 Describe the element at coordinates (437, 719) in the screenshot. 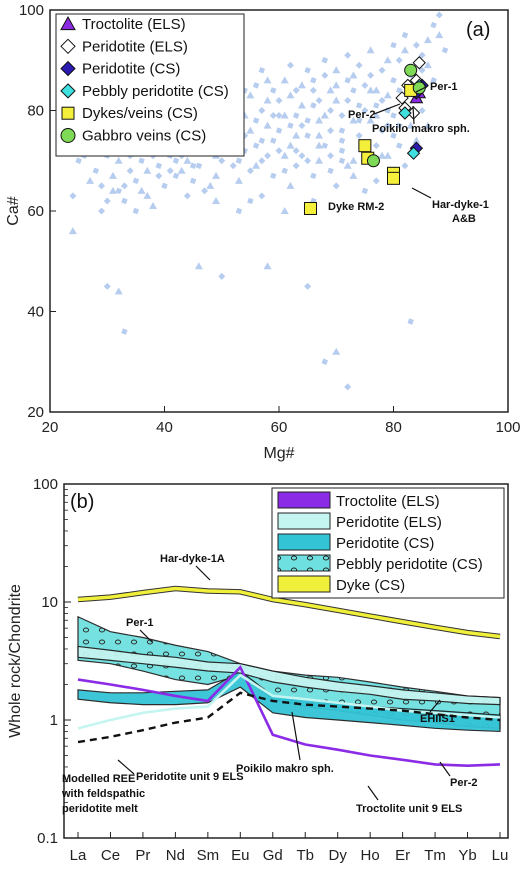

I see `annotation-label: EHIIS1` at that location.